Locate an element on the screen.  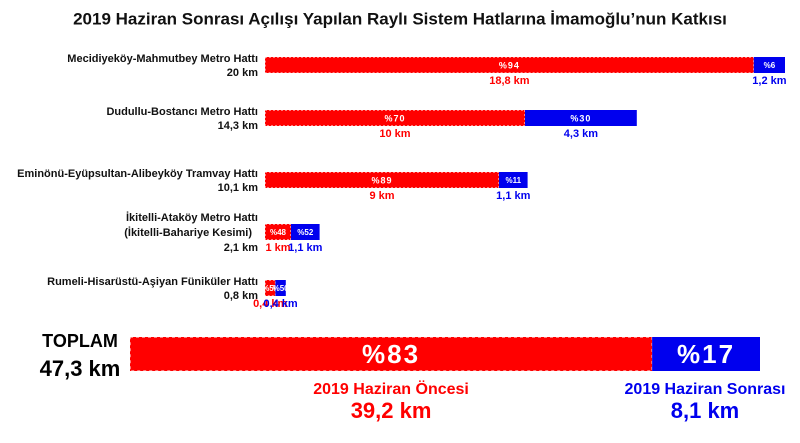
share-label: %11 is located at coordinates (514, 180).